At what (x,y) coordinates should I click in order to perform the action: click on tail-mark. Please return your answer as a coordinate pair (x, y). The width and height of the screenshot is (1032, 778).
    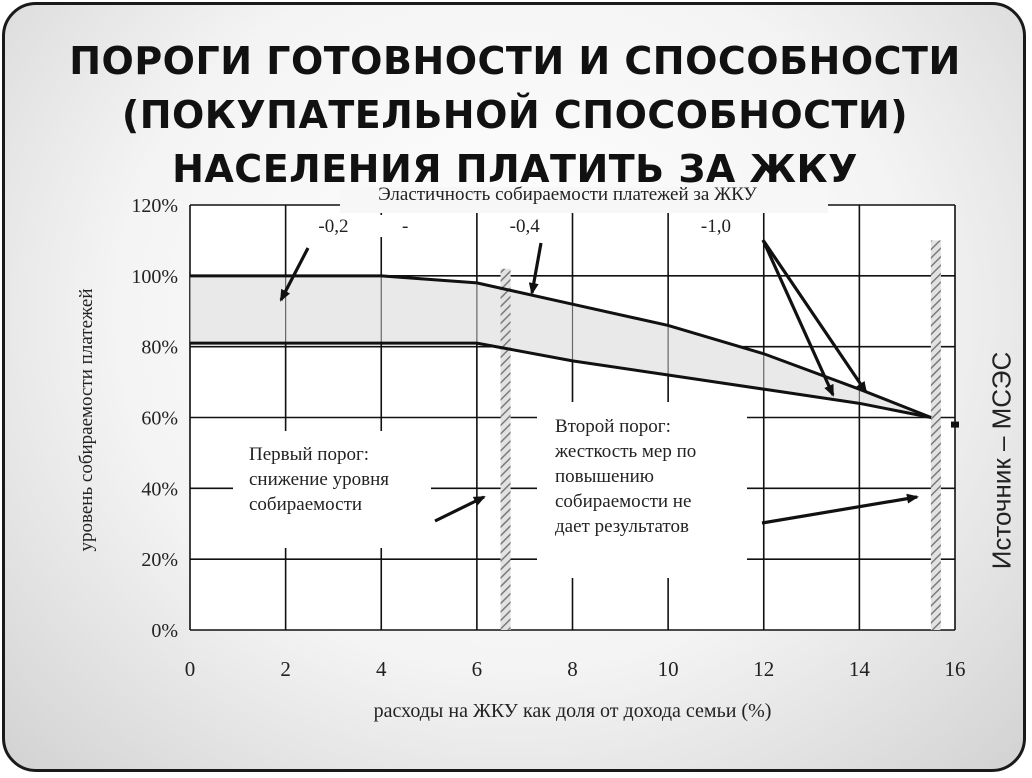
    Looking at the image, I should click on (955, 424).